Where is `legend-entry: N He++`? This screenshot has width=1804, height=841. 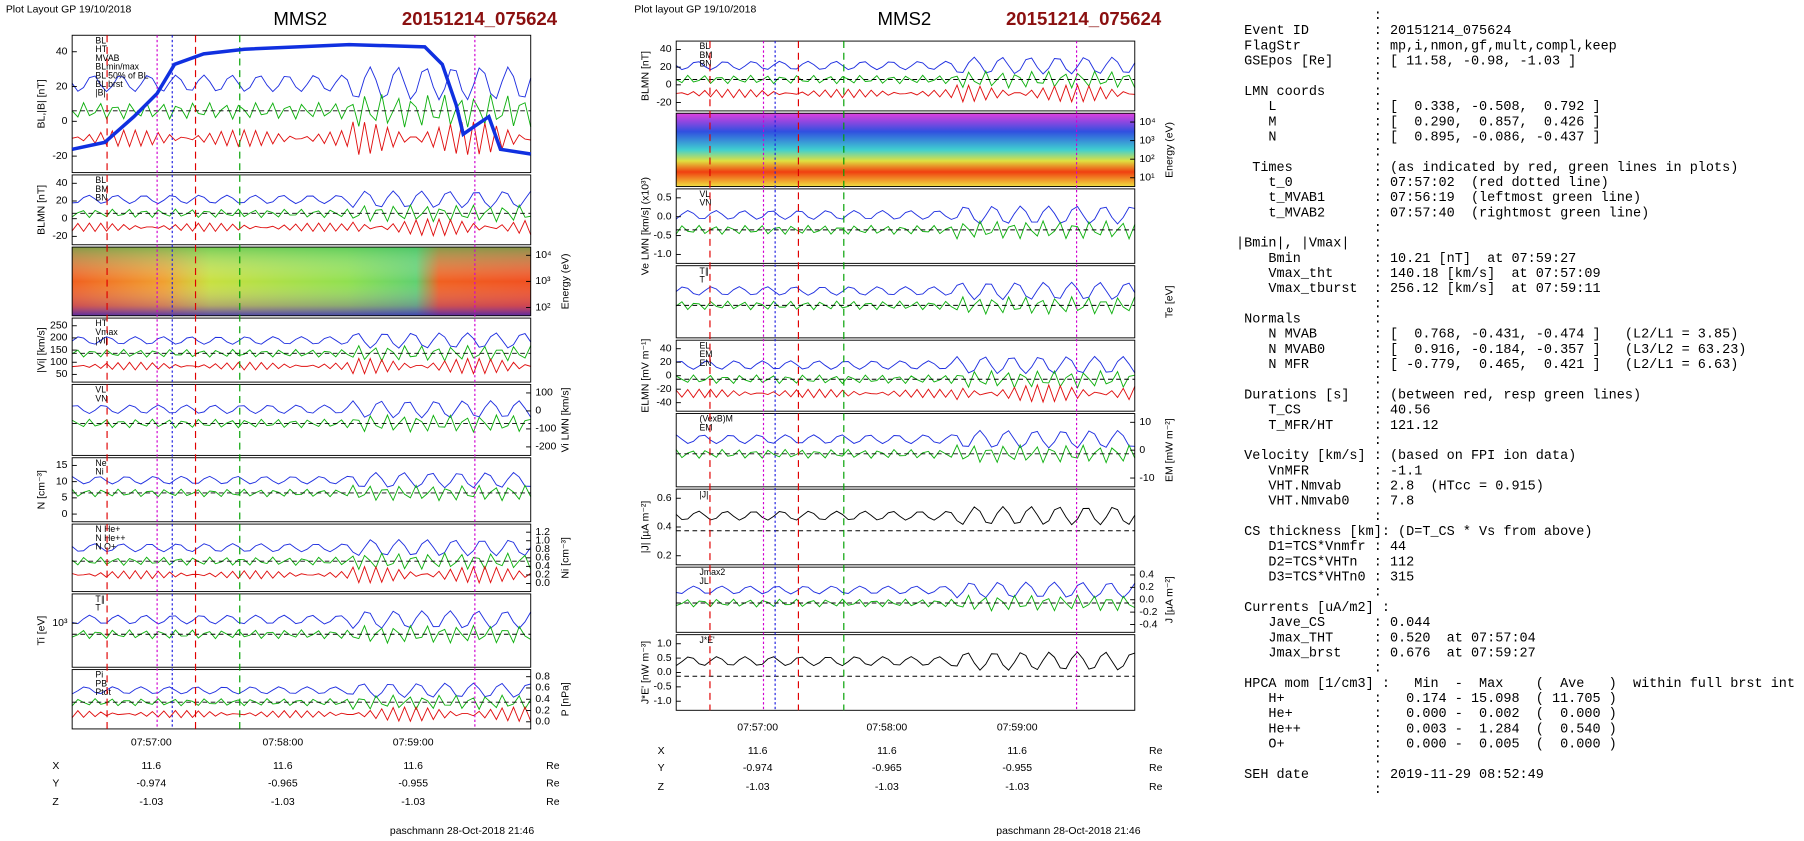 legend-entry: N He++ is located at coordinates (110, 538).